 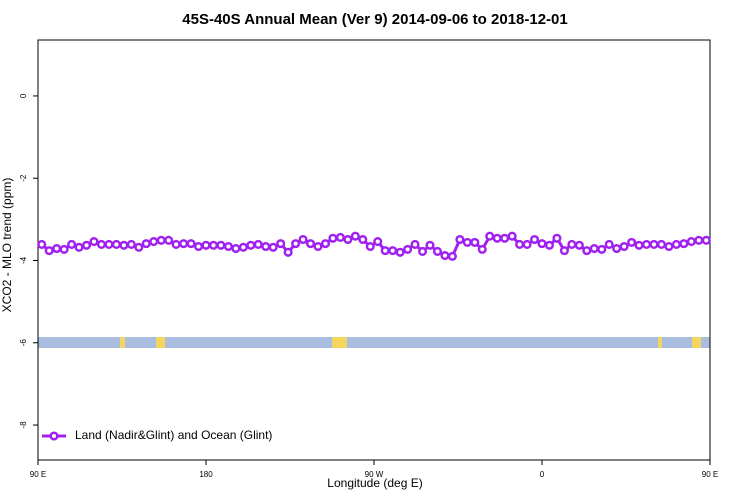 I want to click on y-axis-label: XCO2 - MLO trend (ppm), so click(x=7, y=245).